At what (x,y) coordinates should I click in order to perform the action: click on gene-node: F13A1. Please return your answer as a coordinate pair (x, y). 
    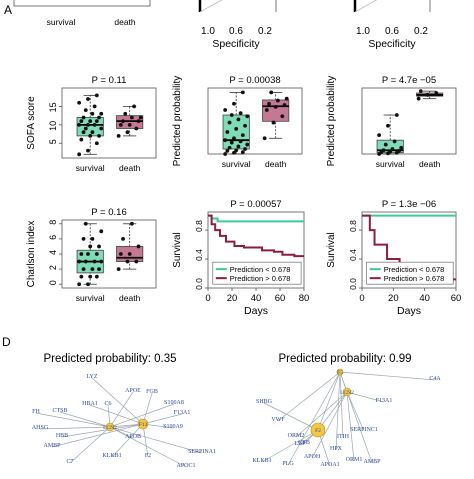
    Looking at the image, I should click on (182, 413).